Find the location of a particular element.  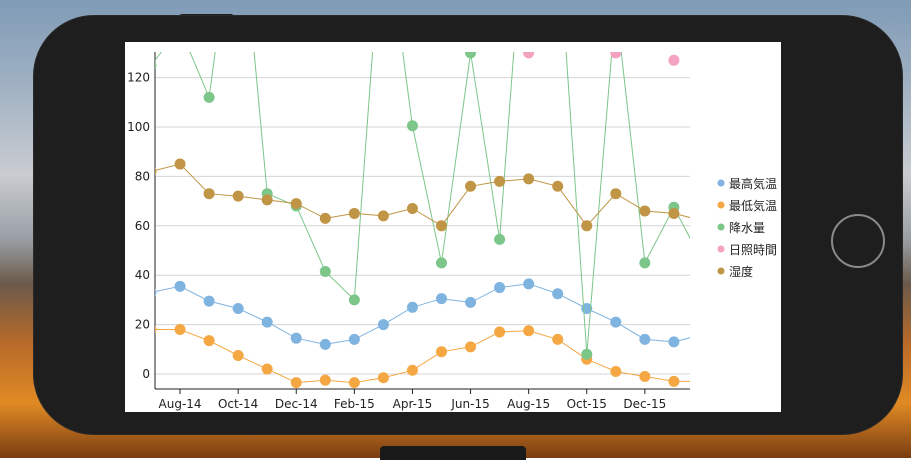

y-axis: 0 20 40 60 80 100 120 is located at coordinates (141, 220).